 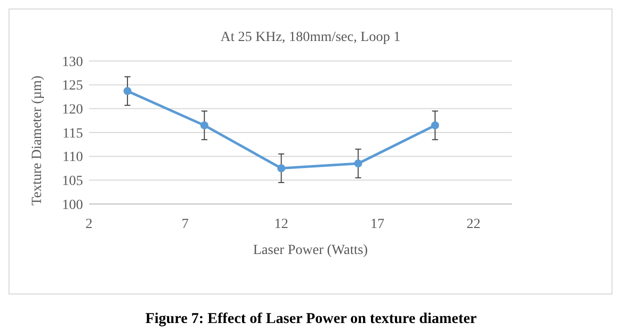 What do you see at coordinates (310, 250) in the screenshot?
I see `x-axis-title: Laser Power (Watts)` at bounding box center [310, 250].